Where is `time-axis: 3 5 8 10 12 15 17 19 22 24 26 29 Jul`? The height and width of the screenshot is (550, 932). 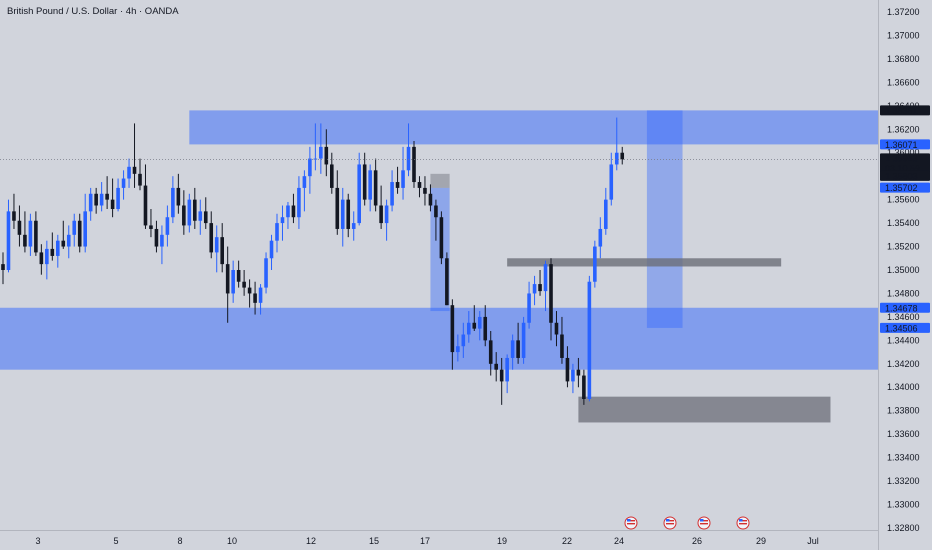
time-axis: 3 5 8 10 12 15 17 19 22 24 26 29 Jul is located at coordinates (426, 541).